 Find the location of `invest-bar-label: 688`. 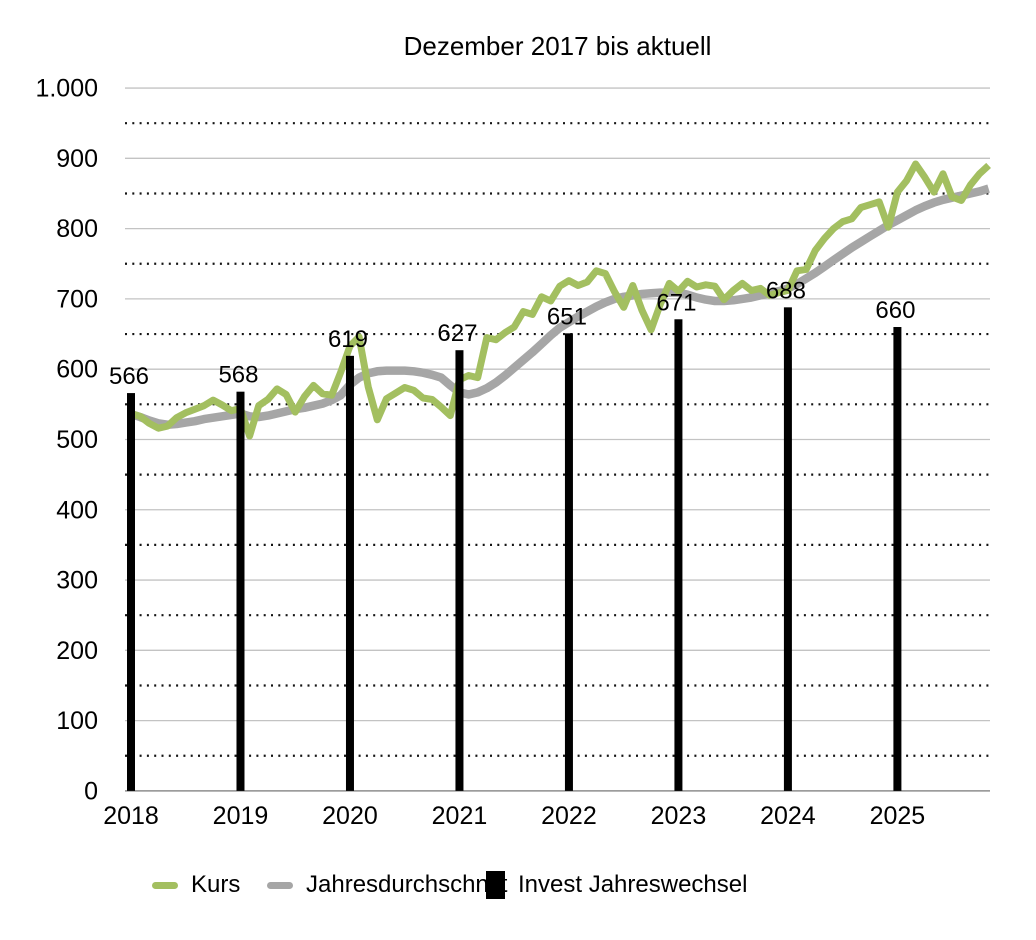

invest-bar-label: 688 is located at coordinates (786, 290).